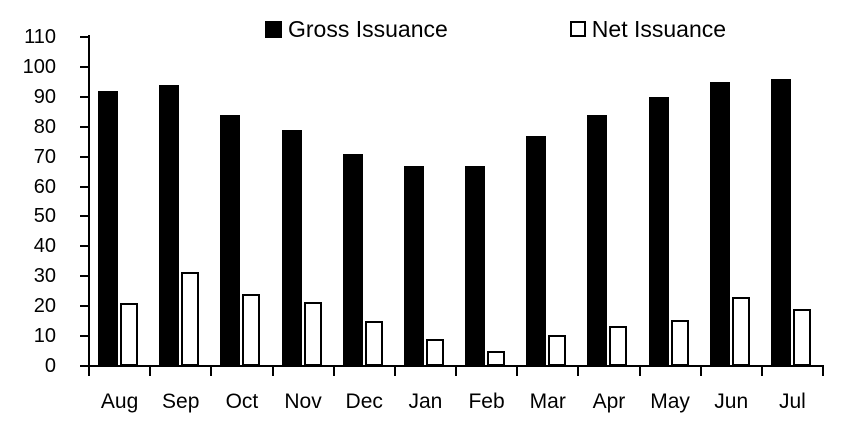  I want to click on x-axis-category-label: Jan, so click(425, 401).